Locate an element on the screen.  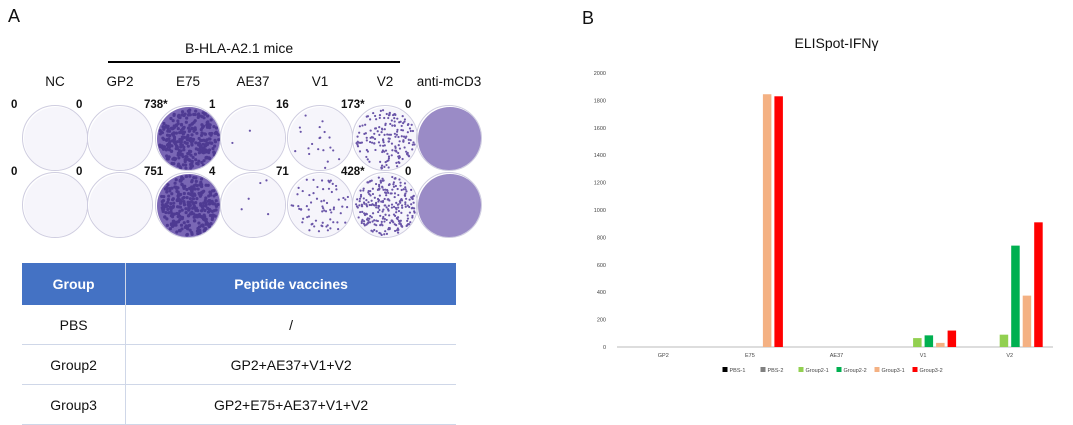
legend-label: Group2-1 is located at coordinates (817, 371).